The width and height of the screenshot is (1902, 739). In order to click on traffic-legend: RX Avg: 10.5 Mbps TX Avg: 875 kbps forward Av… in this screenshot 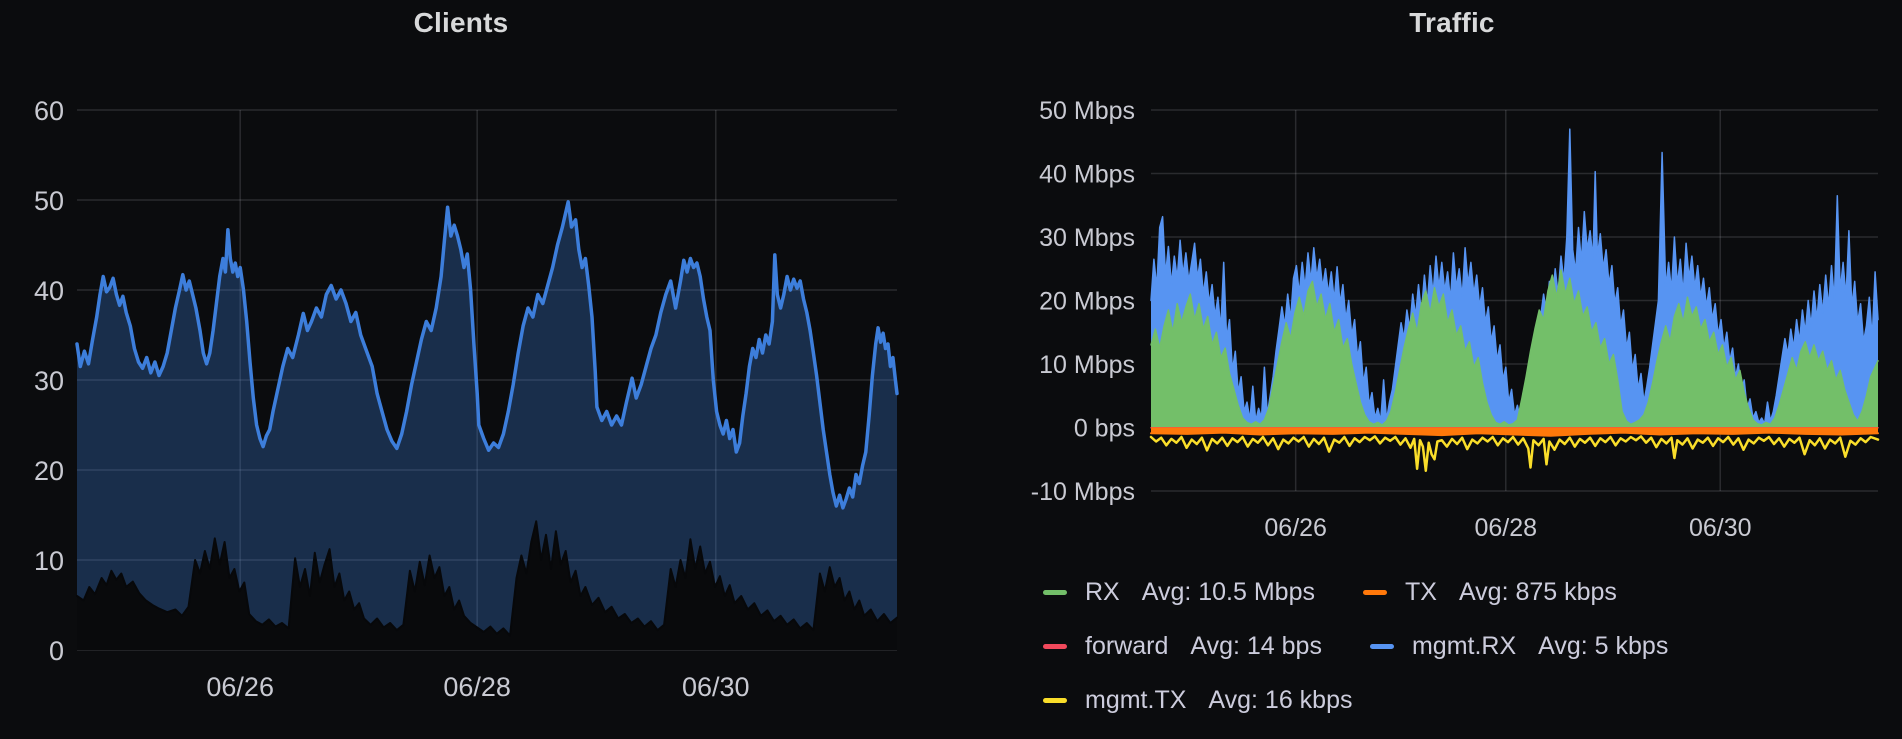, I will do `click(1379, 658)`.